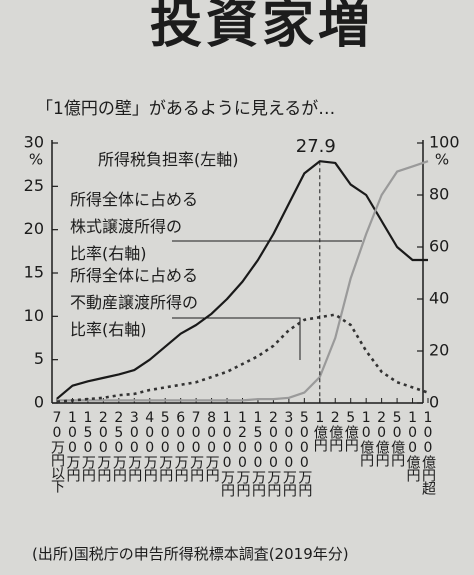  What do you see at coordinates (412, 445) in the screenshot?
I see `x-tick-label: 100億円` at bounding box center [412, 445].